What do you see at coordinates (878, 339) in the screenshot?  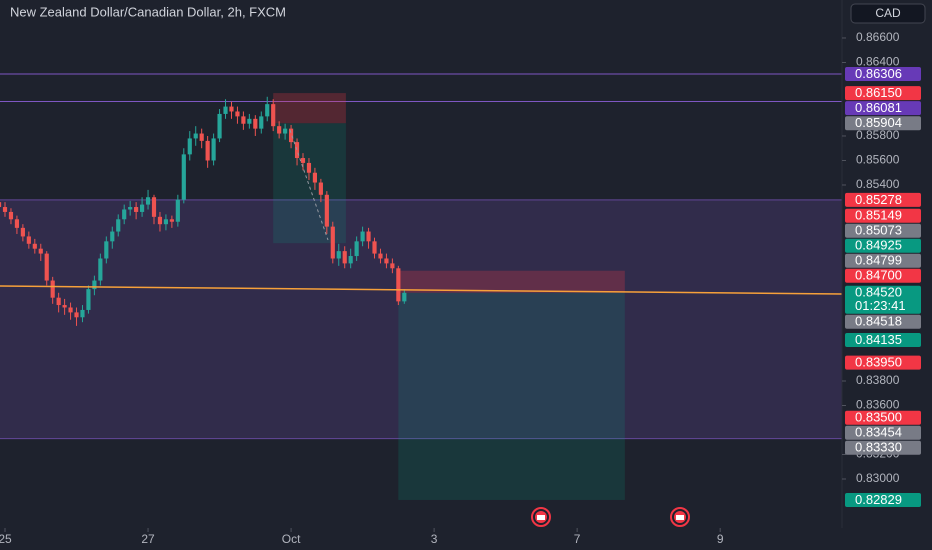 I see `price-badge-label: 0.84135` at bounding box center [878, 339].